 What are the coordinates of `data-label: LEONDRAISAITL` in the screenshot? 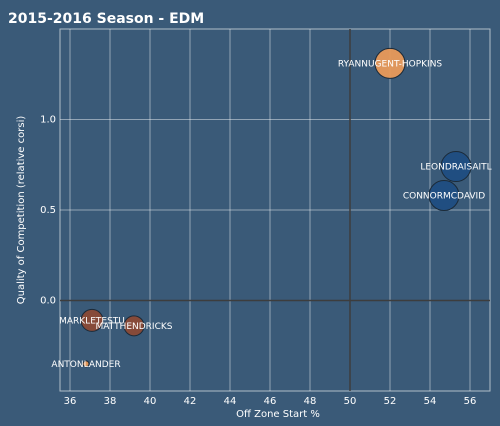 It's located at (455, 168).